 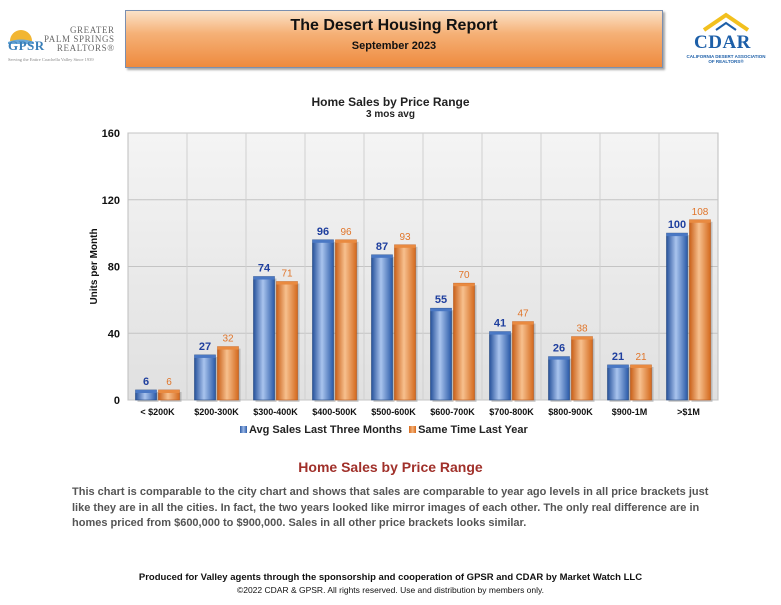 What do you see at coordinates (169, 382) in the screenshot?
I see `data-label-last-year: 6` at bounding box center [169, 382].